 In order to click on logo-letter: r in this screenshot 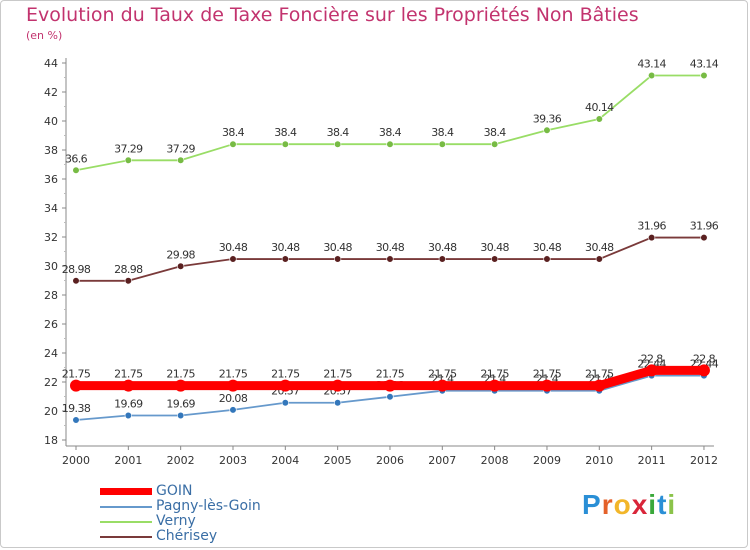, I will do `click(607, 504)`.